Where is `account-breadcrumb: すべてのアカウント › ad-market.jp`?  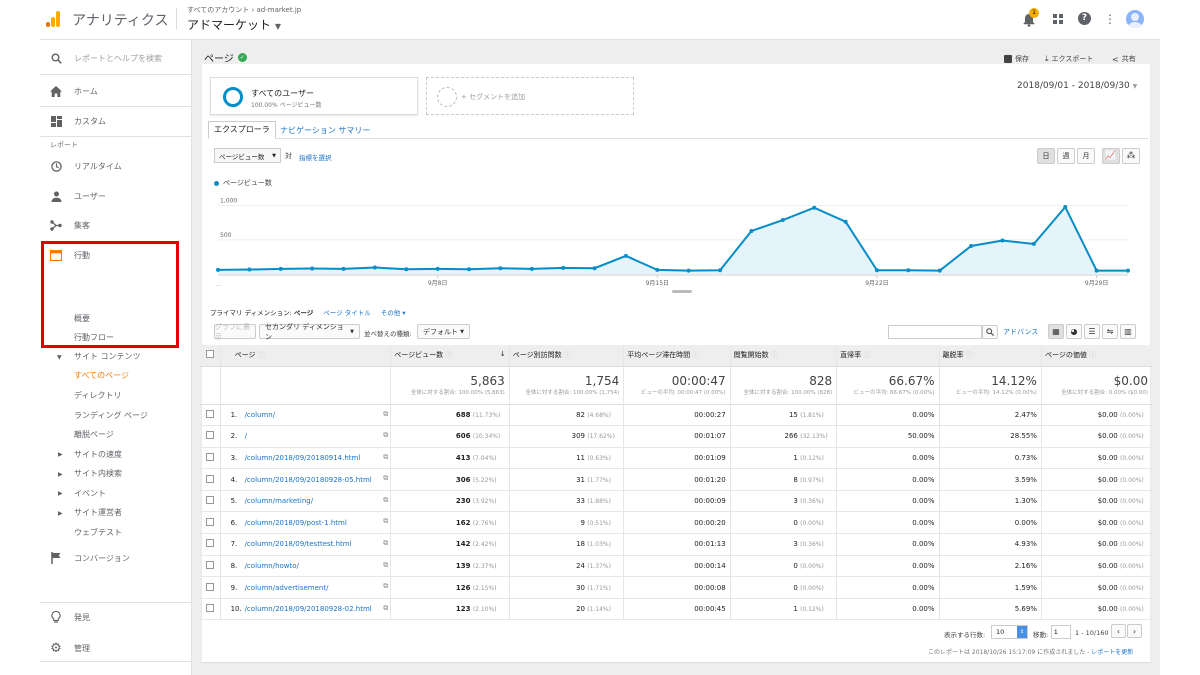 account-breadcrumb: すべてのアカウント › ad-market.jp is located at coordinates (244, 10).